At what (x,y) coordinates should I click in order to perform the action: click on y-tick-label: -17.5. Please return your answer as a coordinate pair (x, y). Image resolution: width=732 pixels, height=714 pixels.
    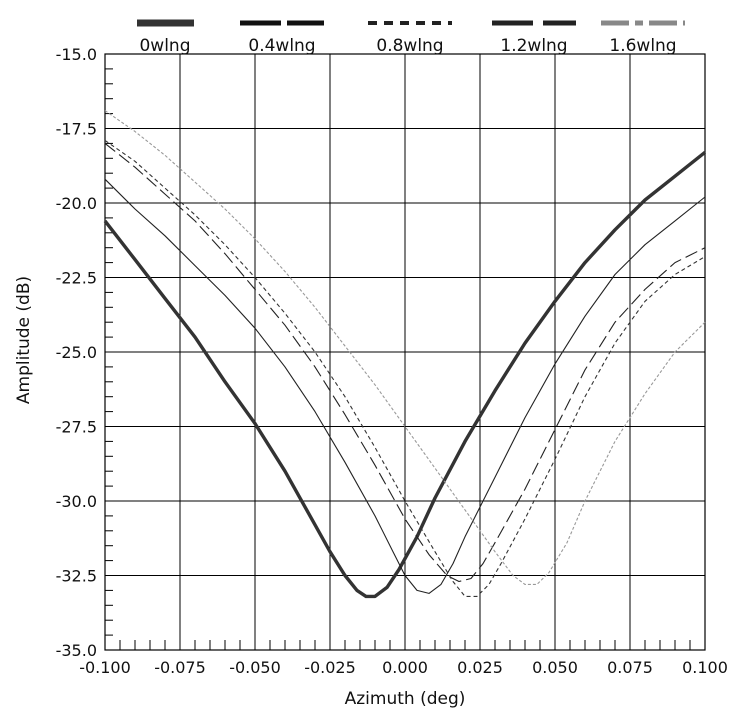
    Looking at the image, I should click on (76, 129).